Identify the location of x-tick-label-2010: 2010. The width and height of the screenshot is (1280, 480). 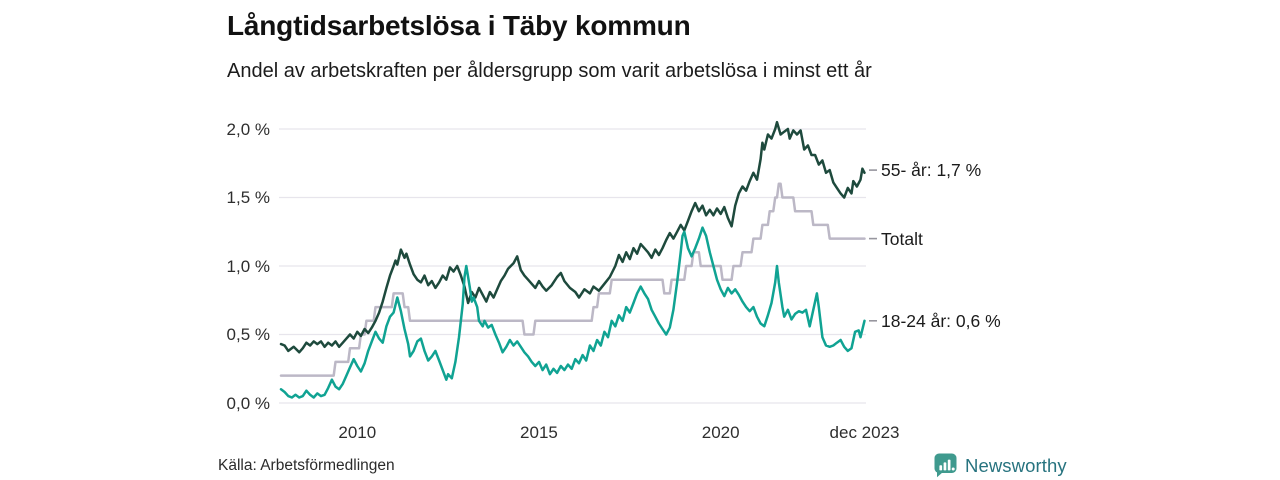
(357, 432).